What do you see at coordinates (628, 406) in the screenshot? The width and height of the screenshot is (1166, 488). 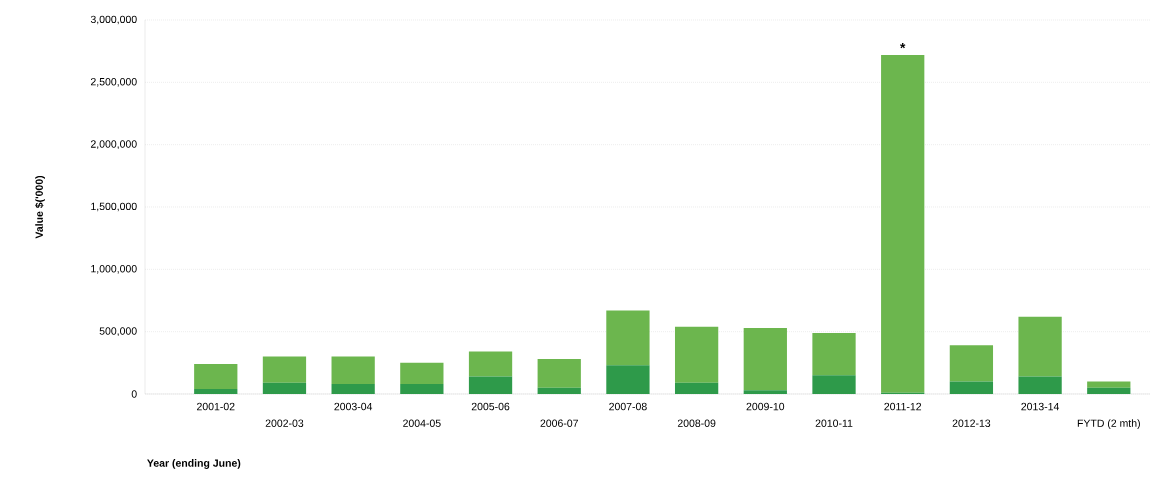 I see `x-tick-label: 2007-08` at bounding box center [628, 406].